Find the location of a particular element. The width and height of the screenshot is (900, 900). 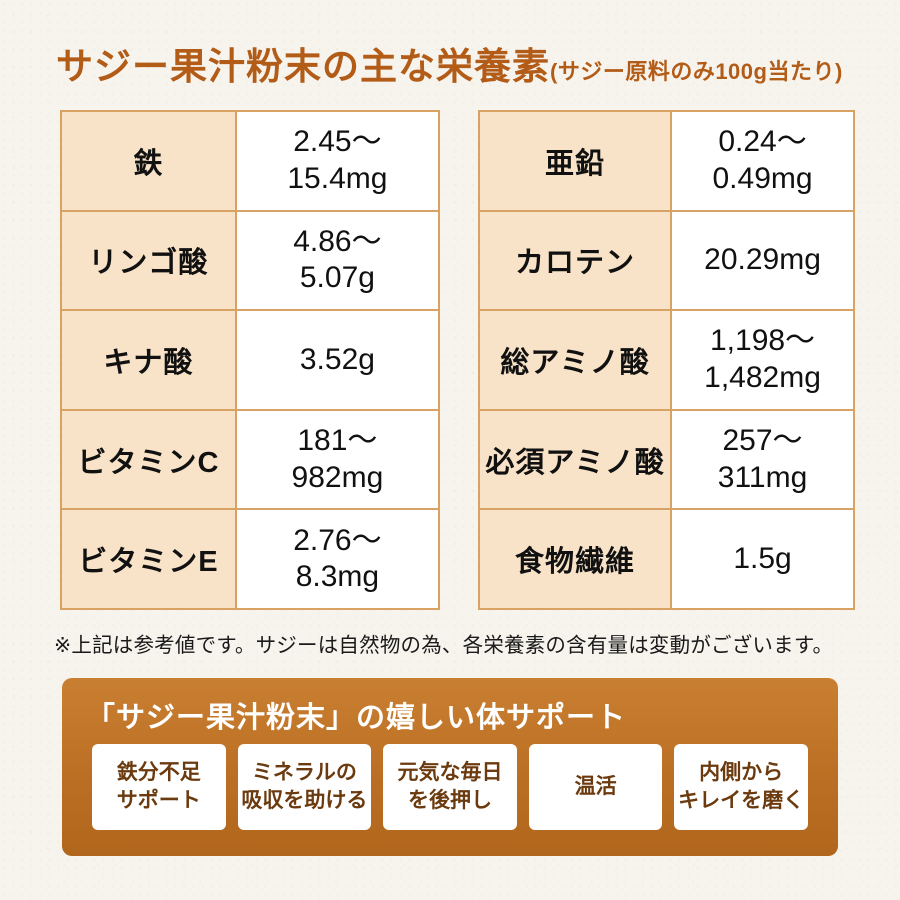

page-title: サジー果汁粉末の主な栄養素(サジー原料のみ100g当たり) is located at coordinates (449, 63).